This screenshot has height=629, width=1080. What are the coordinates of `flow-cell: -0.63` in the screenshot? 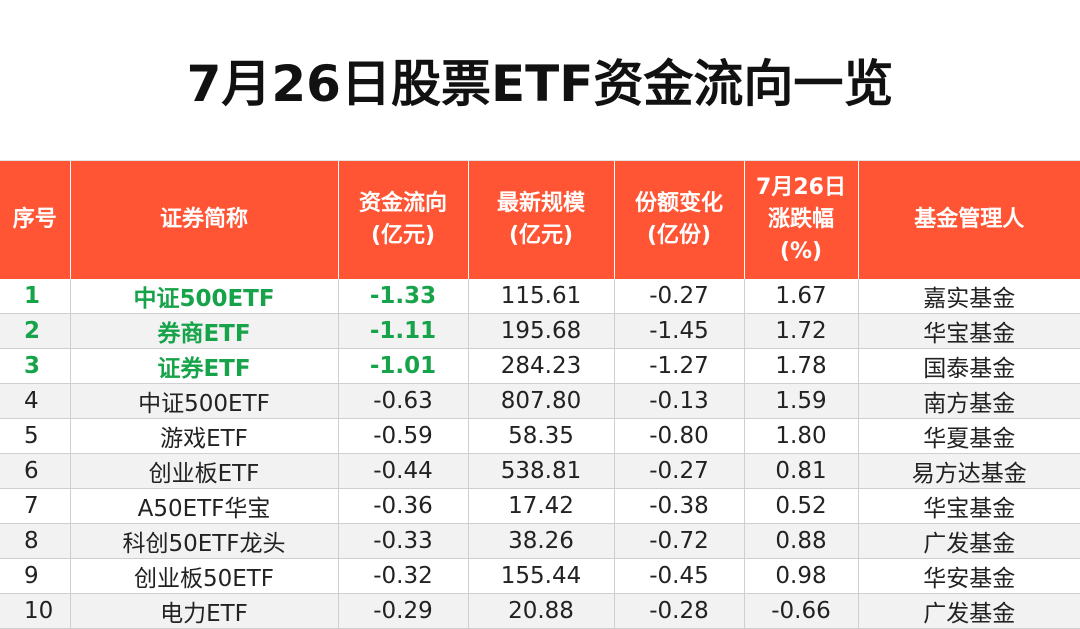 It's located at (403, 401).